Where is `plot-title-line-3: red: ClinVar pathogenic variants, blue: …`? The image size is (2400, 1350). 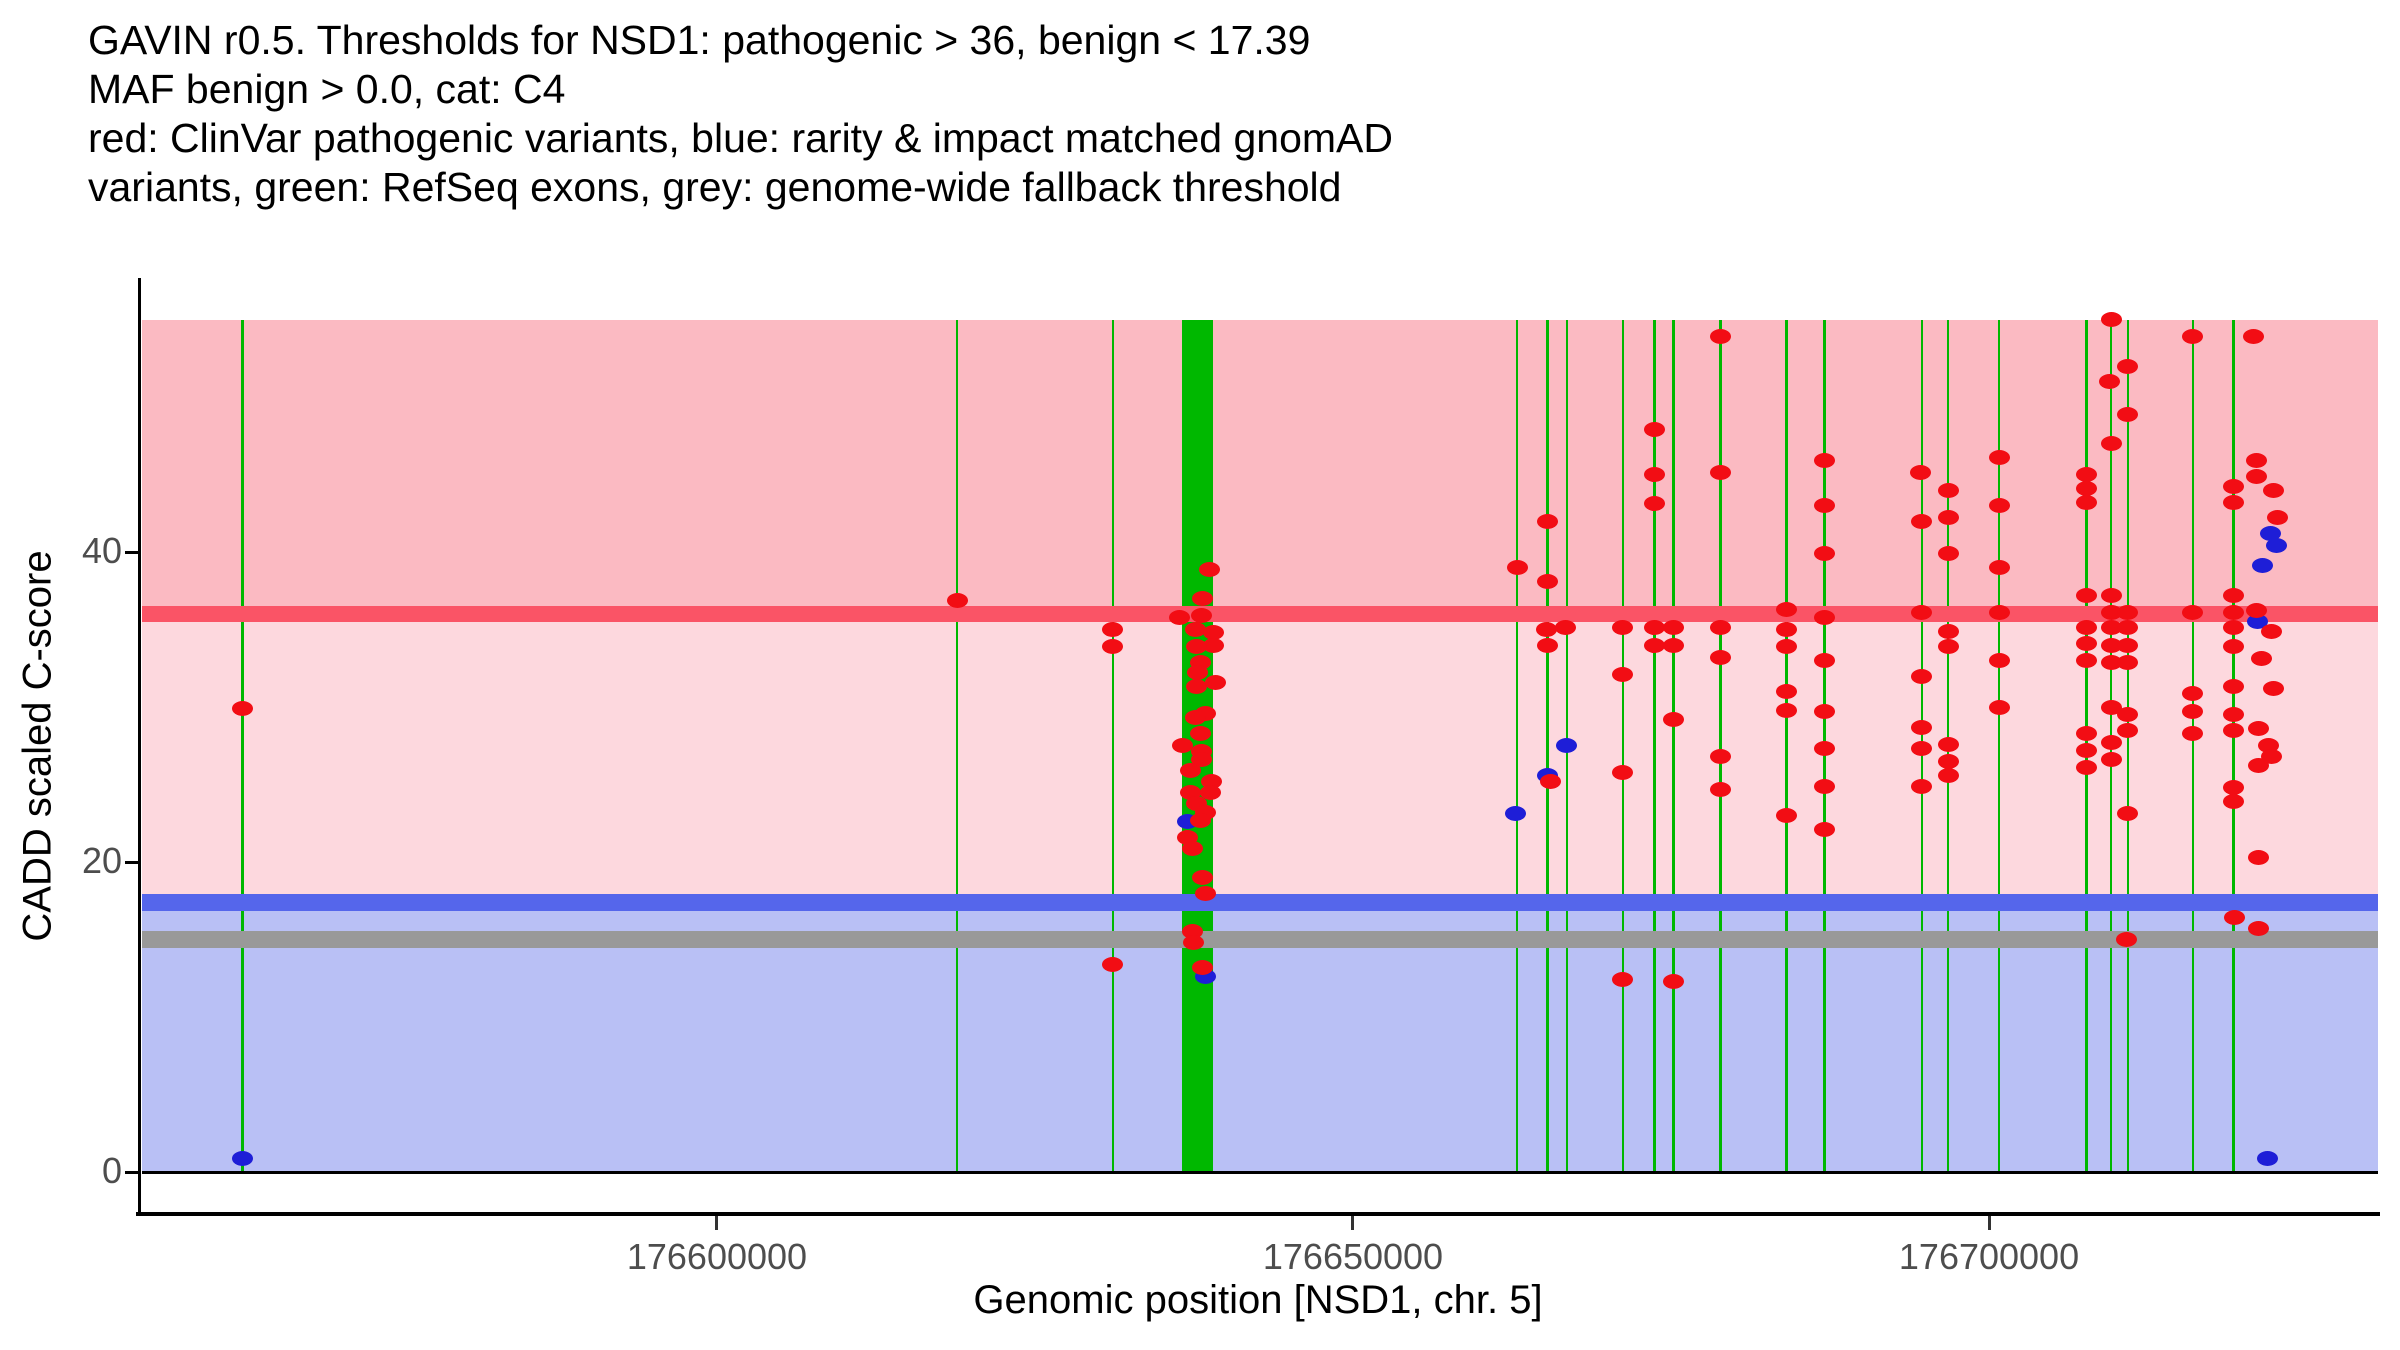
plot-title-line-3: red: ClinVar pathogenic variants, blue: … is located at coordinates (741, 138).